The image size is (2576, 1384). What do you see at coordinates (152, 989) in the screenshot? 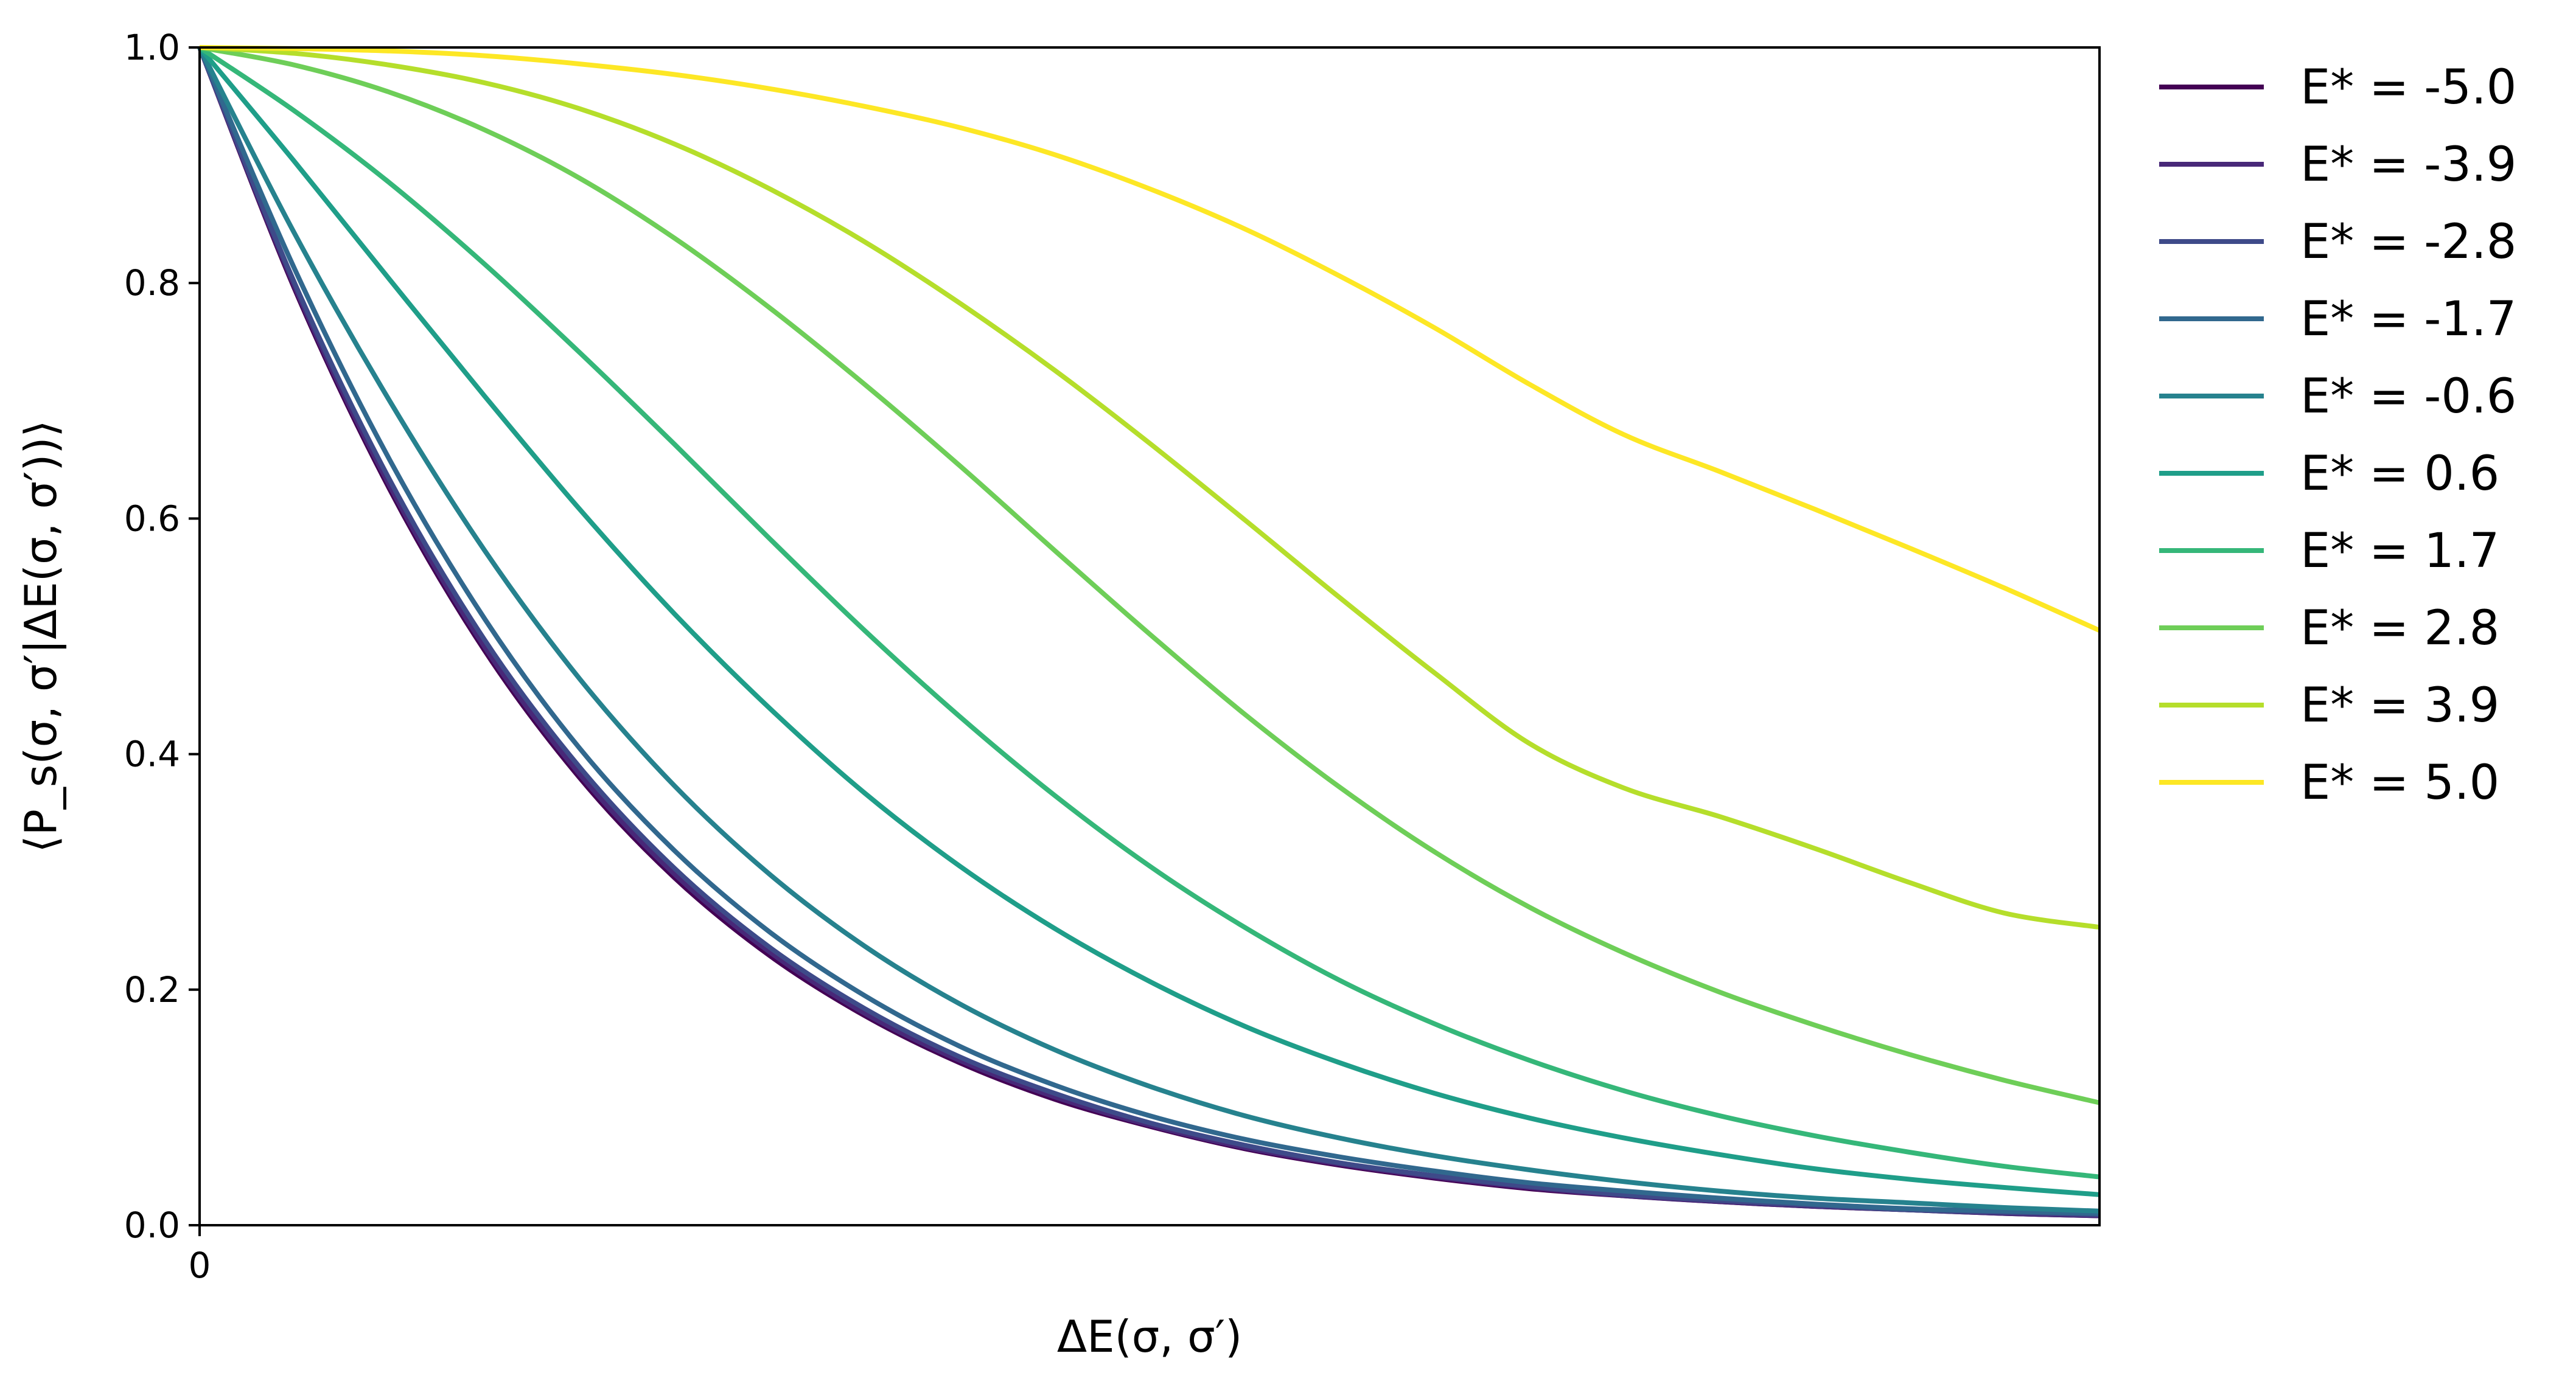
I see `y-tick-label: 0.2` at bounding box center [152, 989].